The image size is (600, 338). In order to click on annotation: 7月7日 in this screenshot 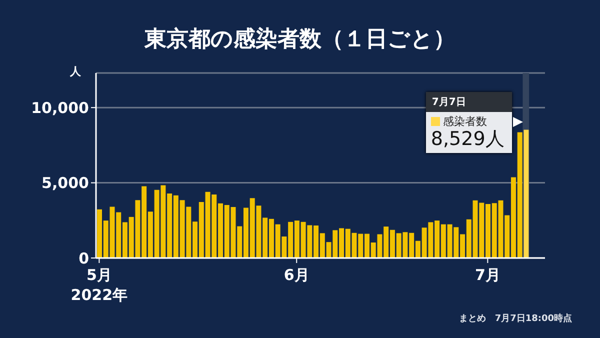, I will do `click(469, 102)`.